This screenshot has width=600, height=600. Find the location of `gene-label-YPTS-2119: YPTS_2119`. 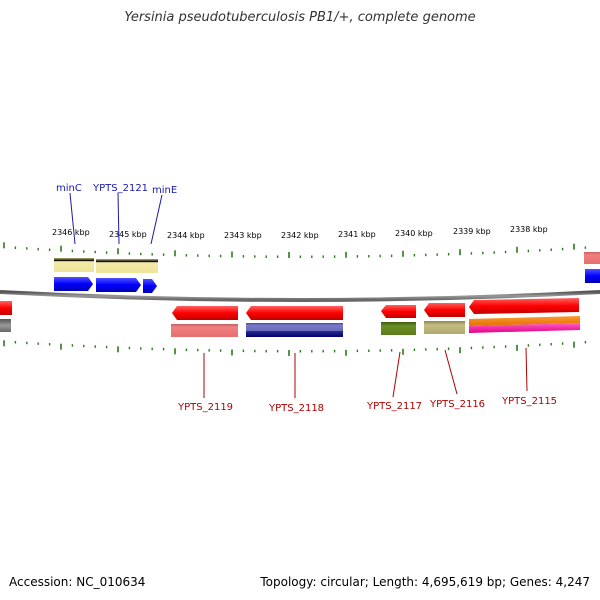

gene-label-YPTS-2119: YPTS_2119 is located at coordinates (205, 407).